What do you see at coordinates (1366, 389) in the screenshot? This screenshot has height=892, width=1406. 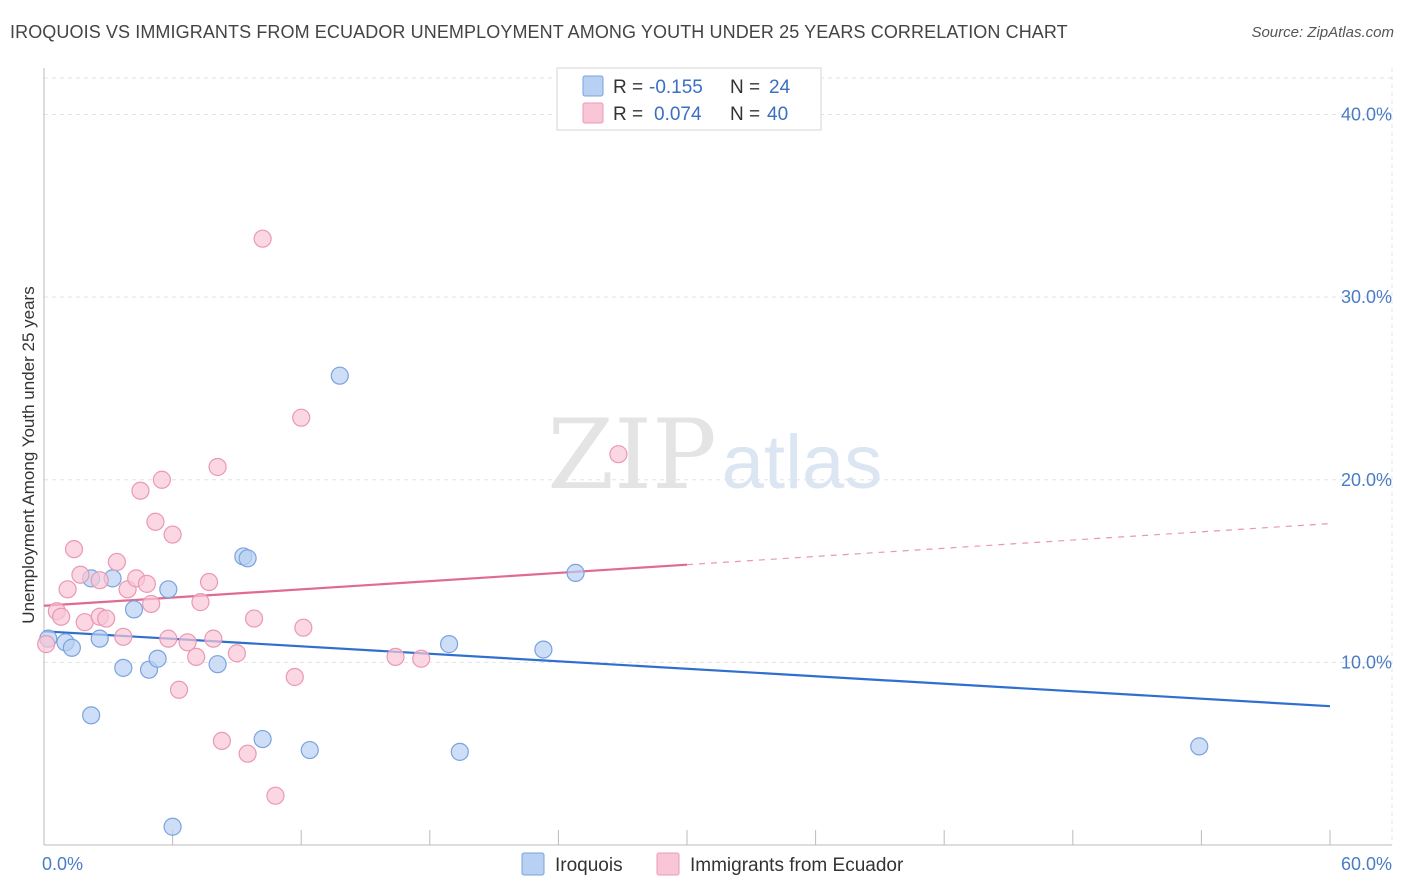 I see `y-tick-labels: 10.0% 20.0% 30.0% 40.0%` at bounding box center [1366, 389].